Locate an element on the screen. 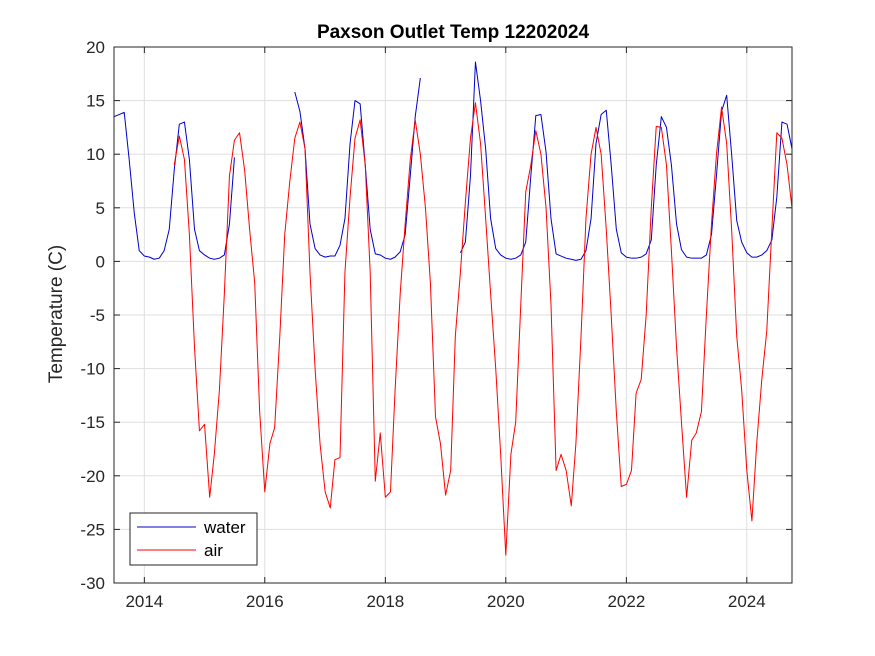 The width and height of the screenshot is (875, 656). legend: water air is located at coordinates (193, 539).